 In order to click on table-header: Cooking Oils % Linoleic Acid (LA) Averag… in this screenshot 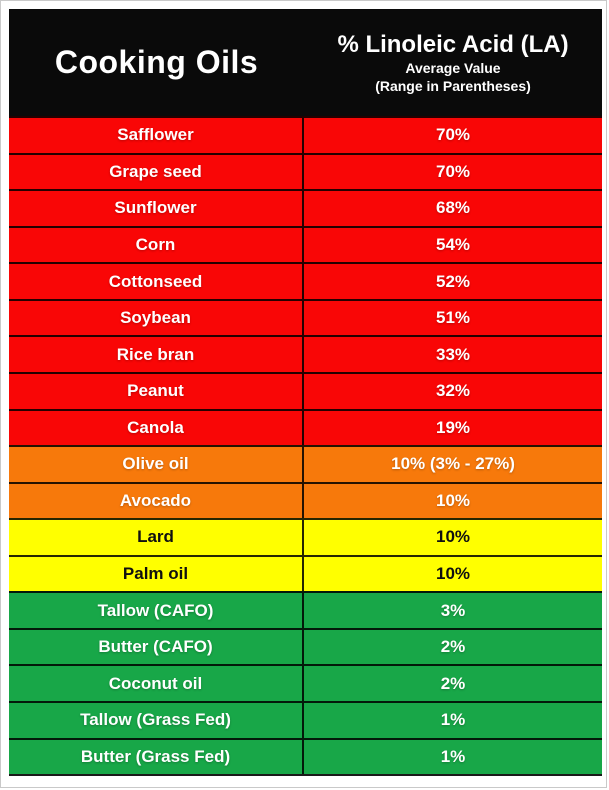, I will do `click(305, 62)`.